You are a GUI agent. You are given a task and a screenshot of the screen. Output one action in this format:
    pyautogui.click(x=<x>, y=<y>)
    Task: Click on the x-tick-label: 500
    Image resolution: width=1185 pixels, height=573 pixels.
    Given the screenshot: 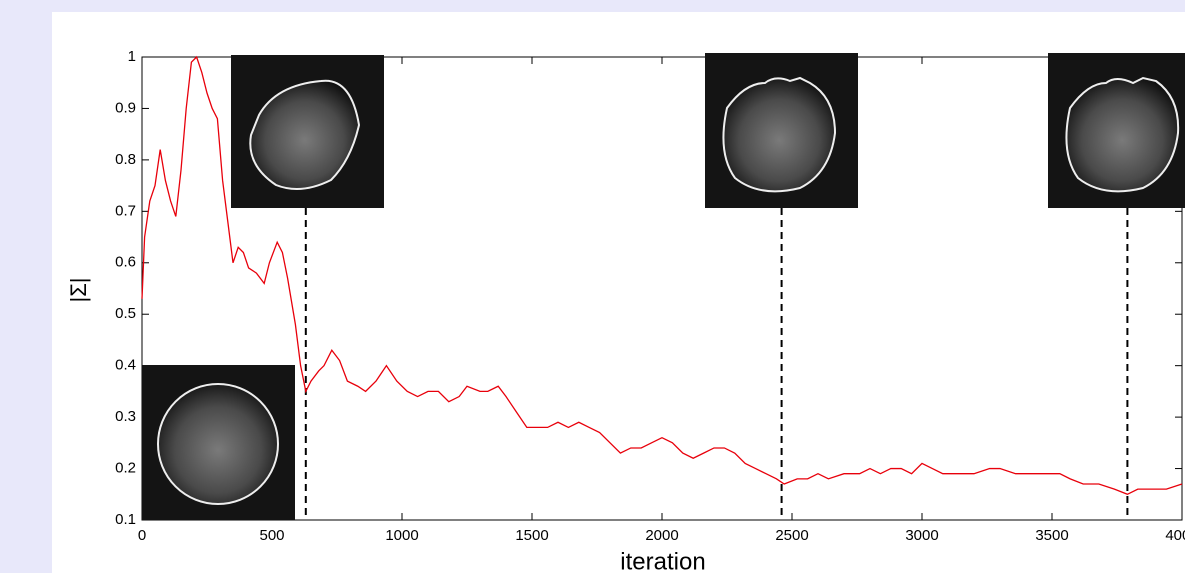 What is the action you would take?
    pyautogui.click(x=271, y=535)
    